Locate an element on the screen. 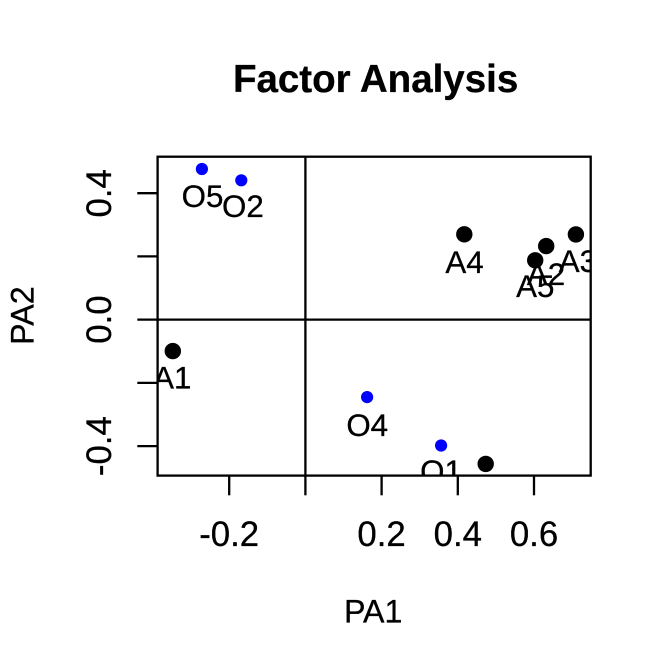  svg-text: A1 is located at coordinates (172, 377).